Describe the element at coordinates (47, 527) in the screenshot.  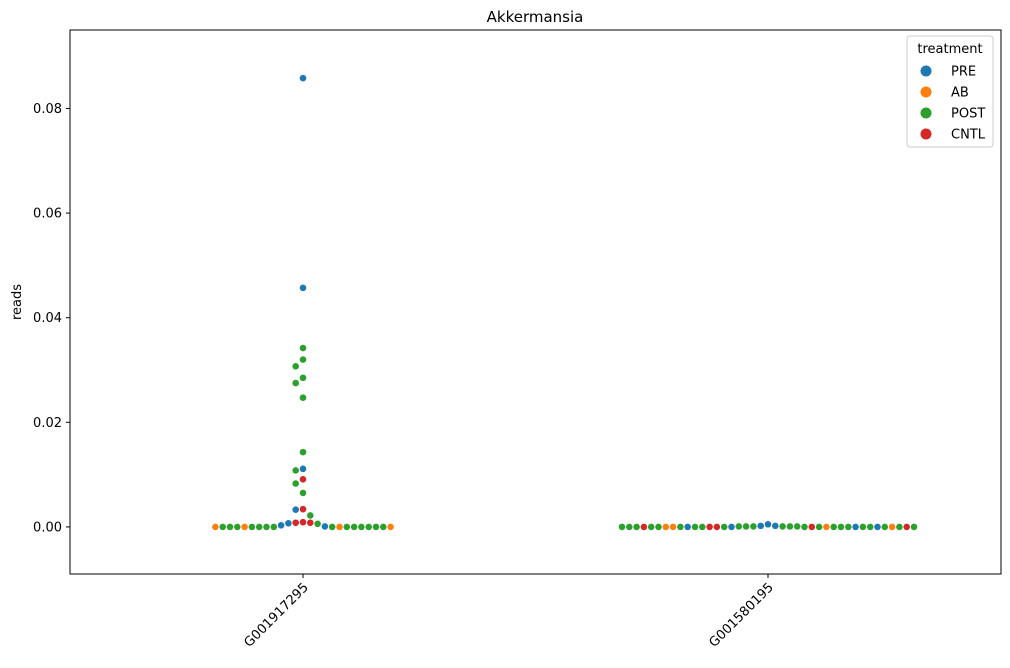
I see `y-tick-label: 0.00` at that location.